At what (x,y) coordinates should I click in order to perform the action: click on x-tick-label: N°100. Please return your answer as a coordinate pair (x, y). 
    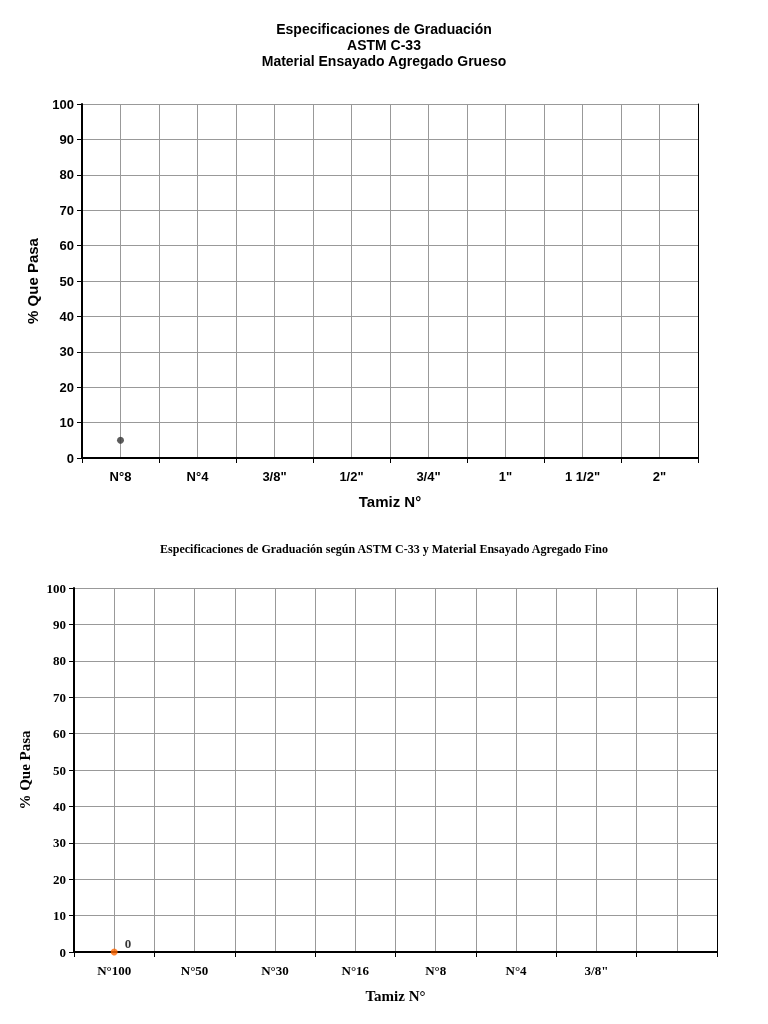
    Looking at the image, I should click on (114, 970).